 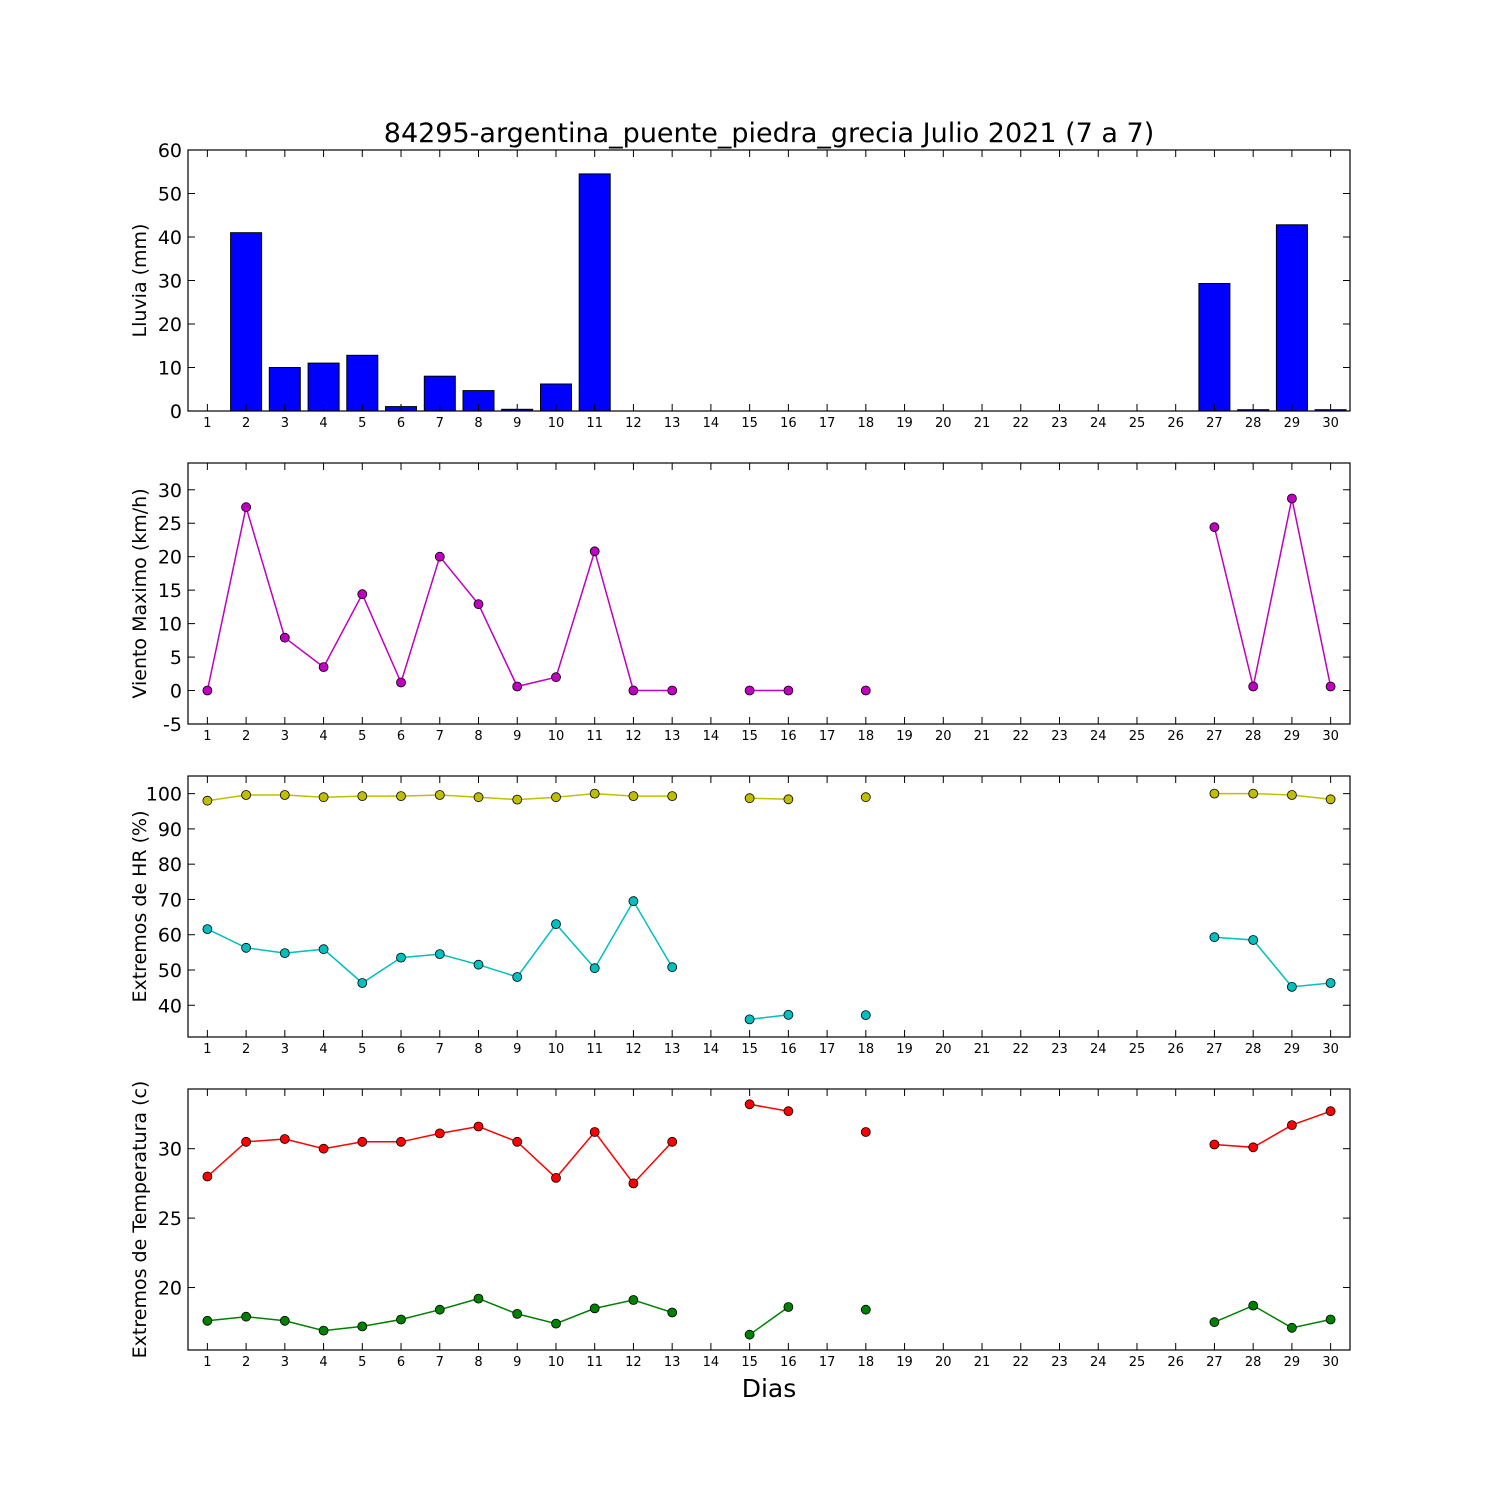 I want to click on y-tick-label: 90, so click(x=170, y=830).